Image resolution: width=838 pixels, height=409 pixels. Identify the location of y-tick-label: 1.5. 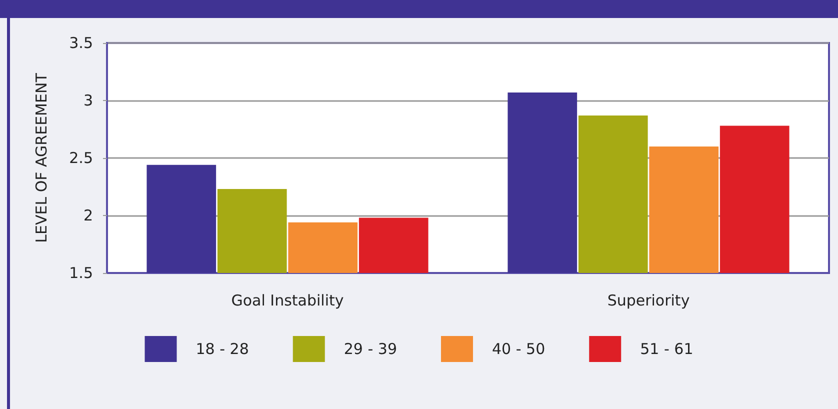
(81, 273).